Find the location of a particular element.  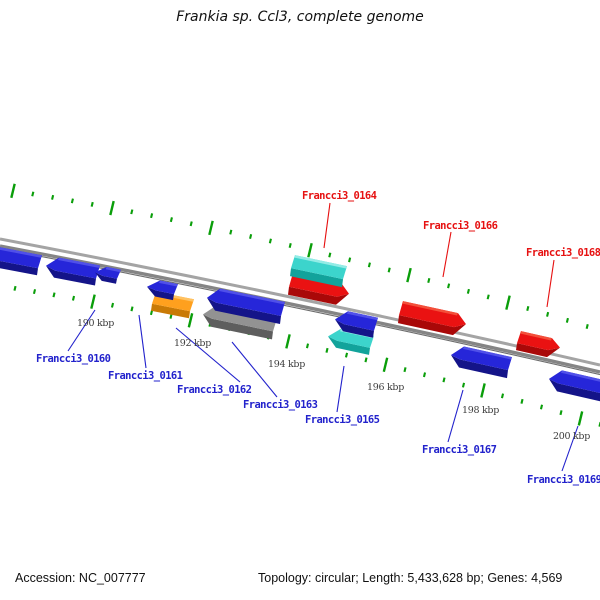

gene-label: Francci3_0164 is located at coordinates (339, 196).